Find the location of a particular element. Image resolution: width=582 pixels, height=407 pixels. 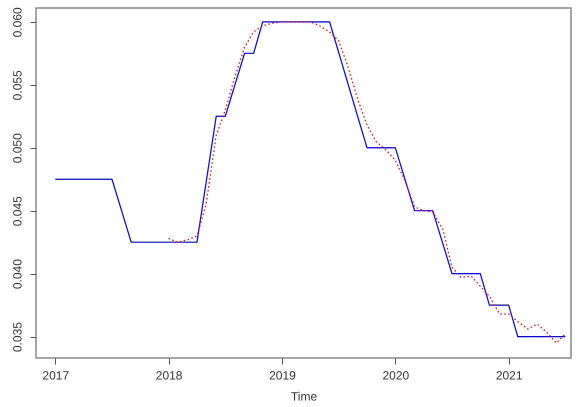

x-tick-label: 2020 is located at coordinates (396, 375).